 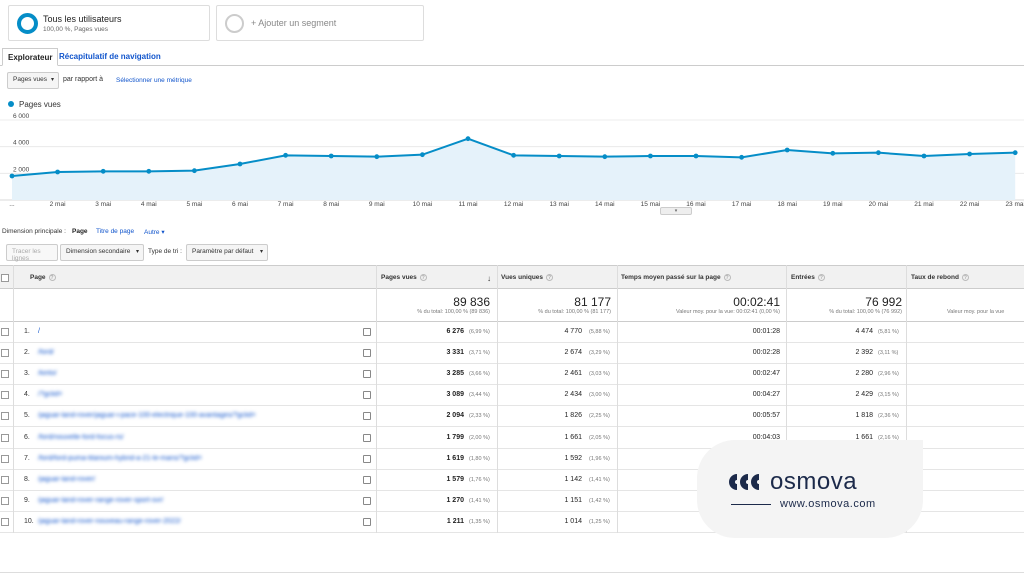 What do you see at coordinates (76, 29) in the screenshot?
I see `segment-subtitle: 100,00 %, Pages vues` at bounding box center [76, 29].